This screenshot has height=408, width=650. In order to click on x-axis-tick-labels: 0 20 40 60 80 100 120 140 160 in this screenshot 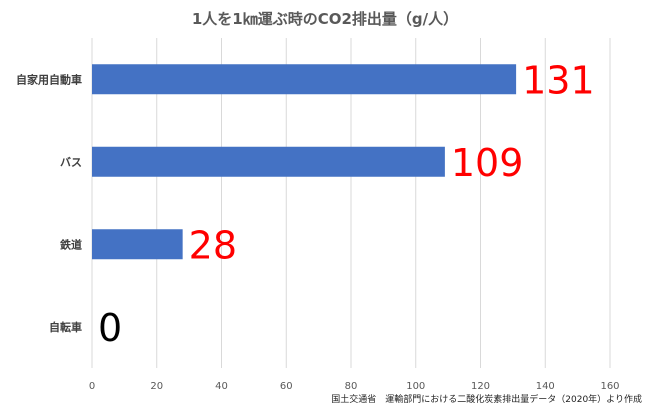, I will do `click(354, 386)`.